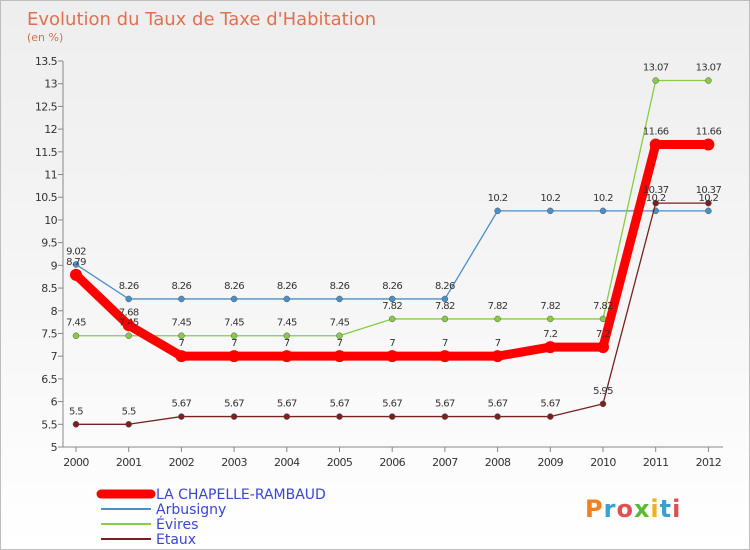 This screenshot has width=750, height=550. Describe the element at coordinates (45, 37) in the screenshot. I see `chart-subtitle: (en %)` at that location.